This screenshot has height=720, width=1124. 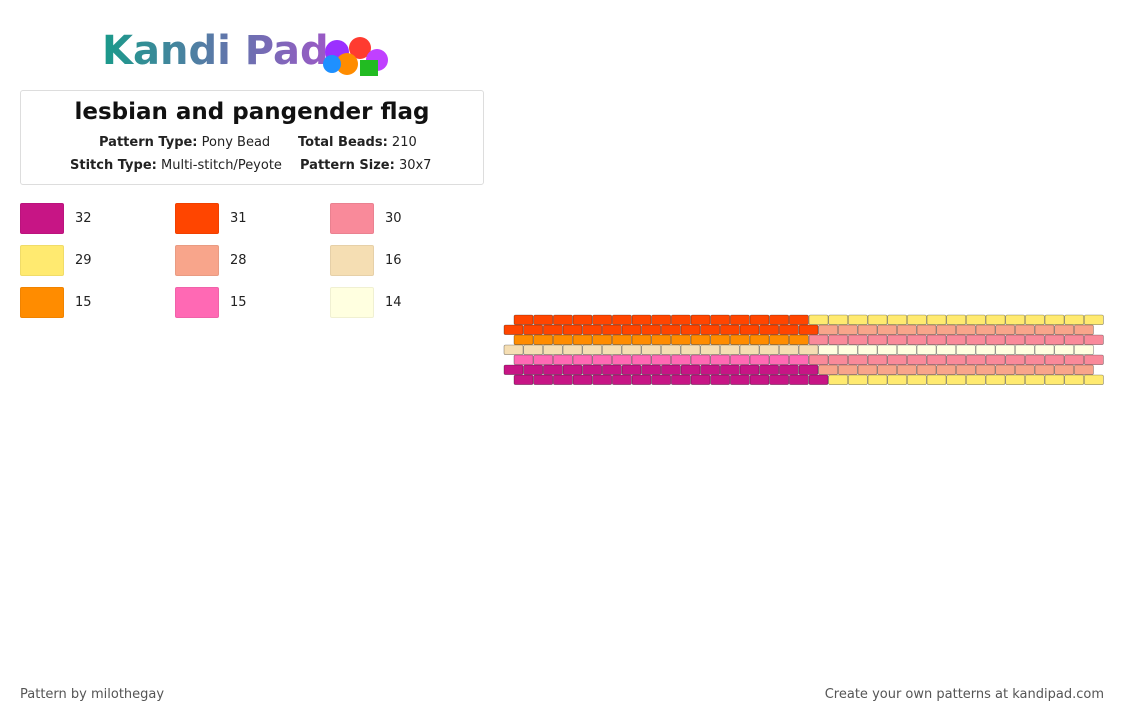 I want to click on logo-text: Kandi Pad, so click(x=215, y=51).